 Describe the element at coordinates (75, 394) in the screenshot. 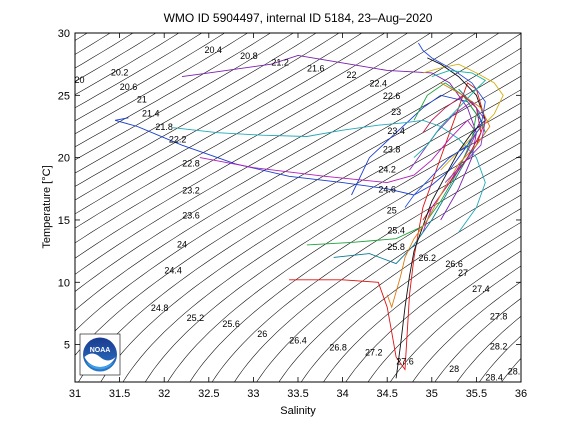

I see `x-tick-label: 31` at that location.